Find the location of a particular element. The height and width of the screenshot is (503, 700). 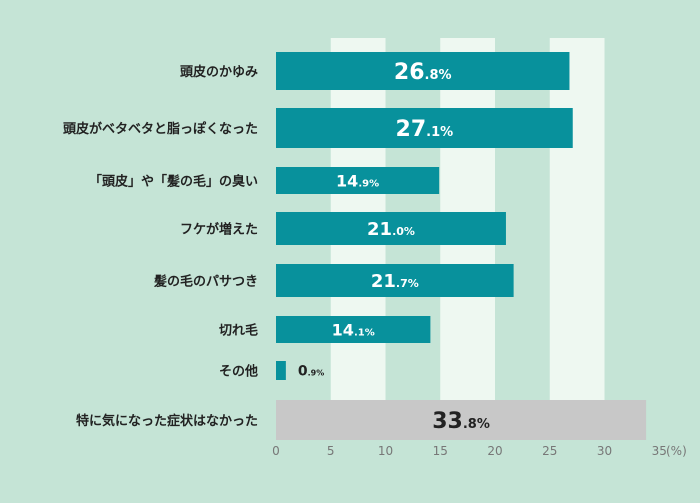

value-label: 33.8% is located at coordinates (461, 421).